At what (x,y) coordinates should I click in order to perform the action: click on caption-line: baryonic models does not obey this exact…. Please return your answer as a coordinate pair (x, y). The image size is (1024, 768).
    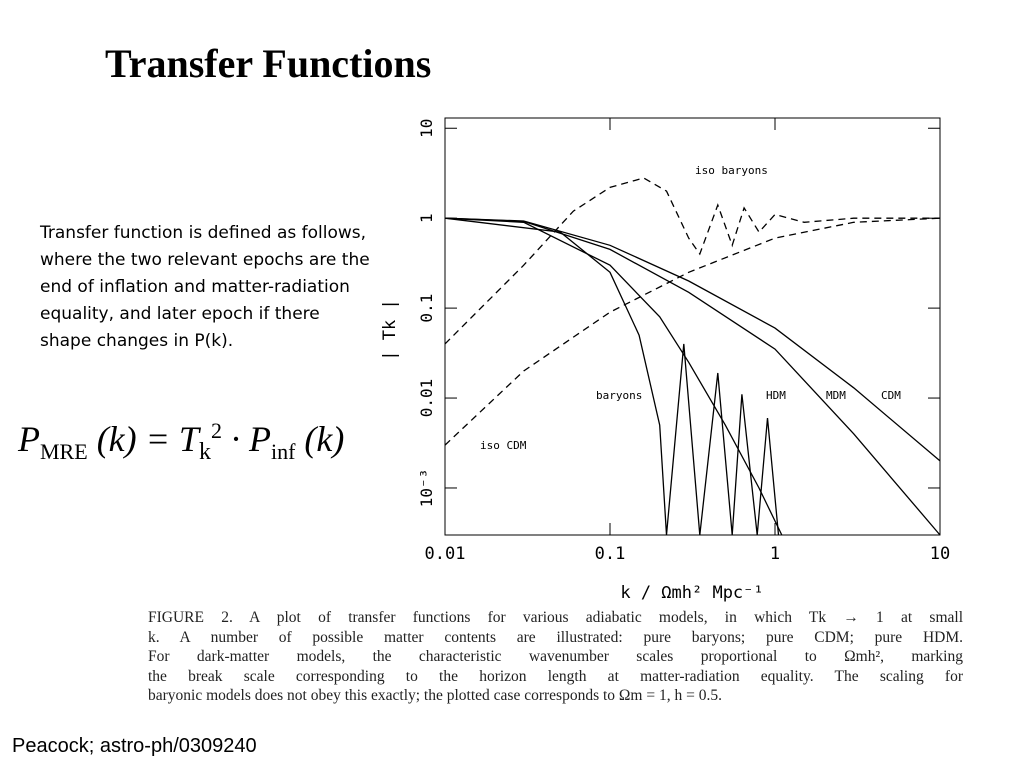
    Looking at the image, I should click on (435, 695).